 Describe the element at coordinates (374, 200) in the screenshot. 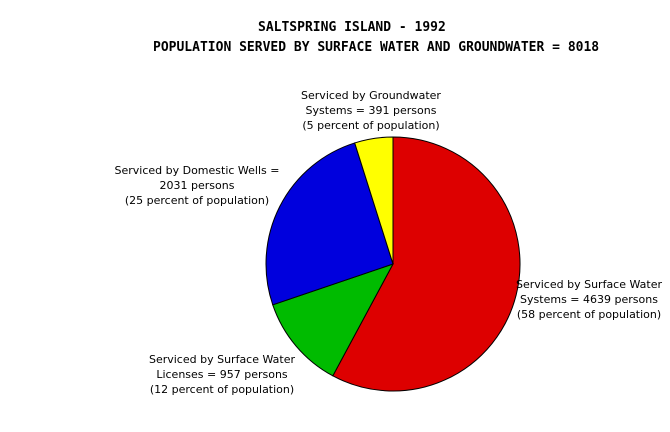

I see `pie-slice-groundwater-systems` at that location.